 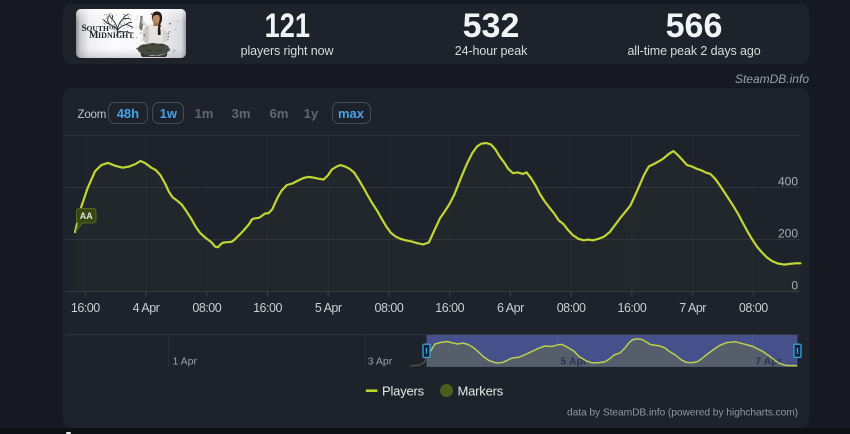 I want to click on svg-text: 200, so click(x=788, y=234).